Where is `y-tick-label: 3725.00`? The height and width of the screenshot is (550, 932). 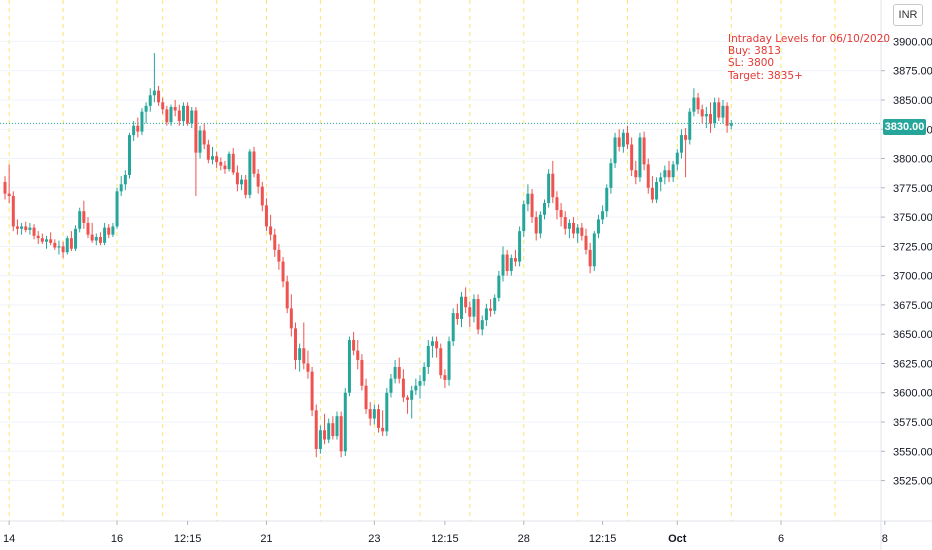 y-tick-label: 3725.00 is located at coordinates (912, 247).